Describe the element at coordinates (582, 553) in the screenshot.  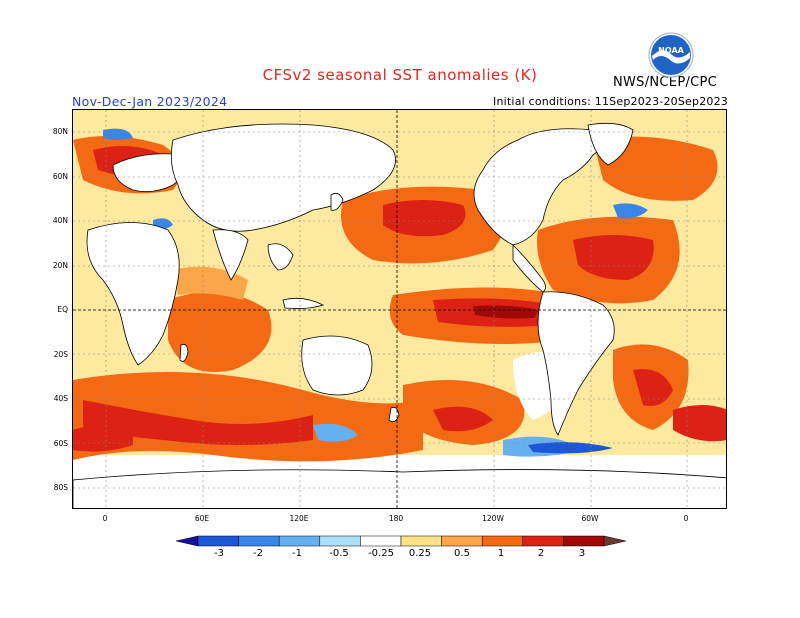
I see `colorbar-label: 3` at that location.